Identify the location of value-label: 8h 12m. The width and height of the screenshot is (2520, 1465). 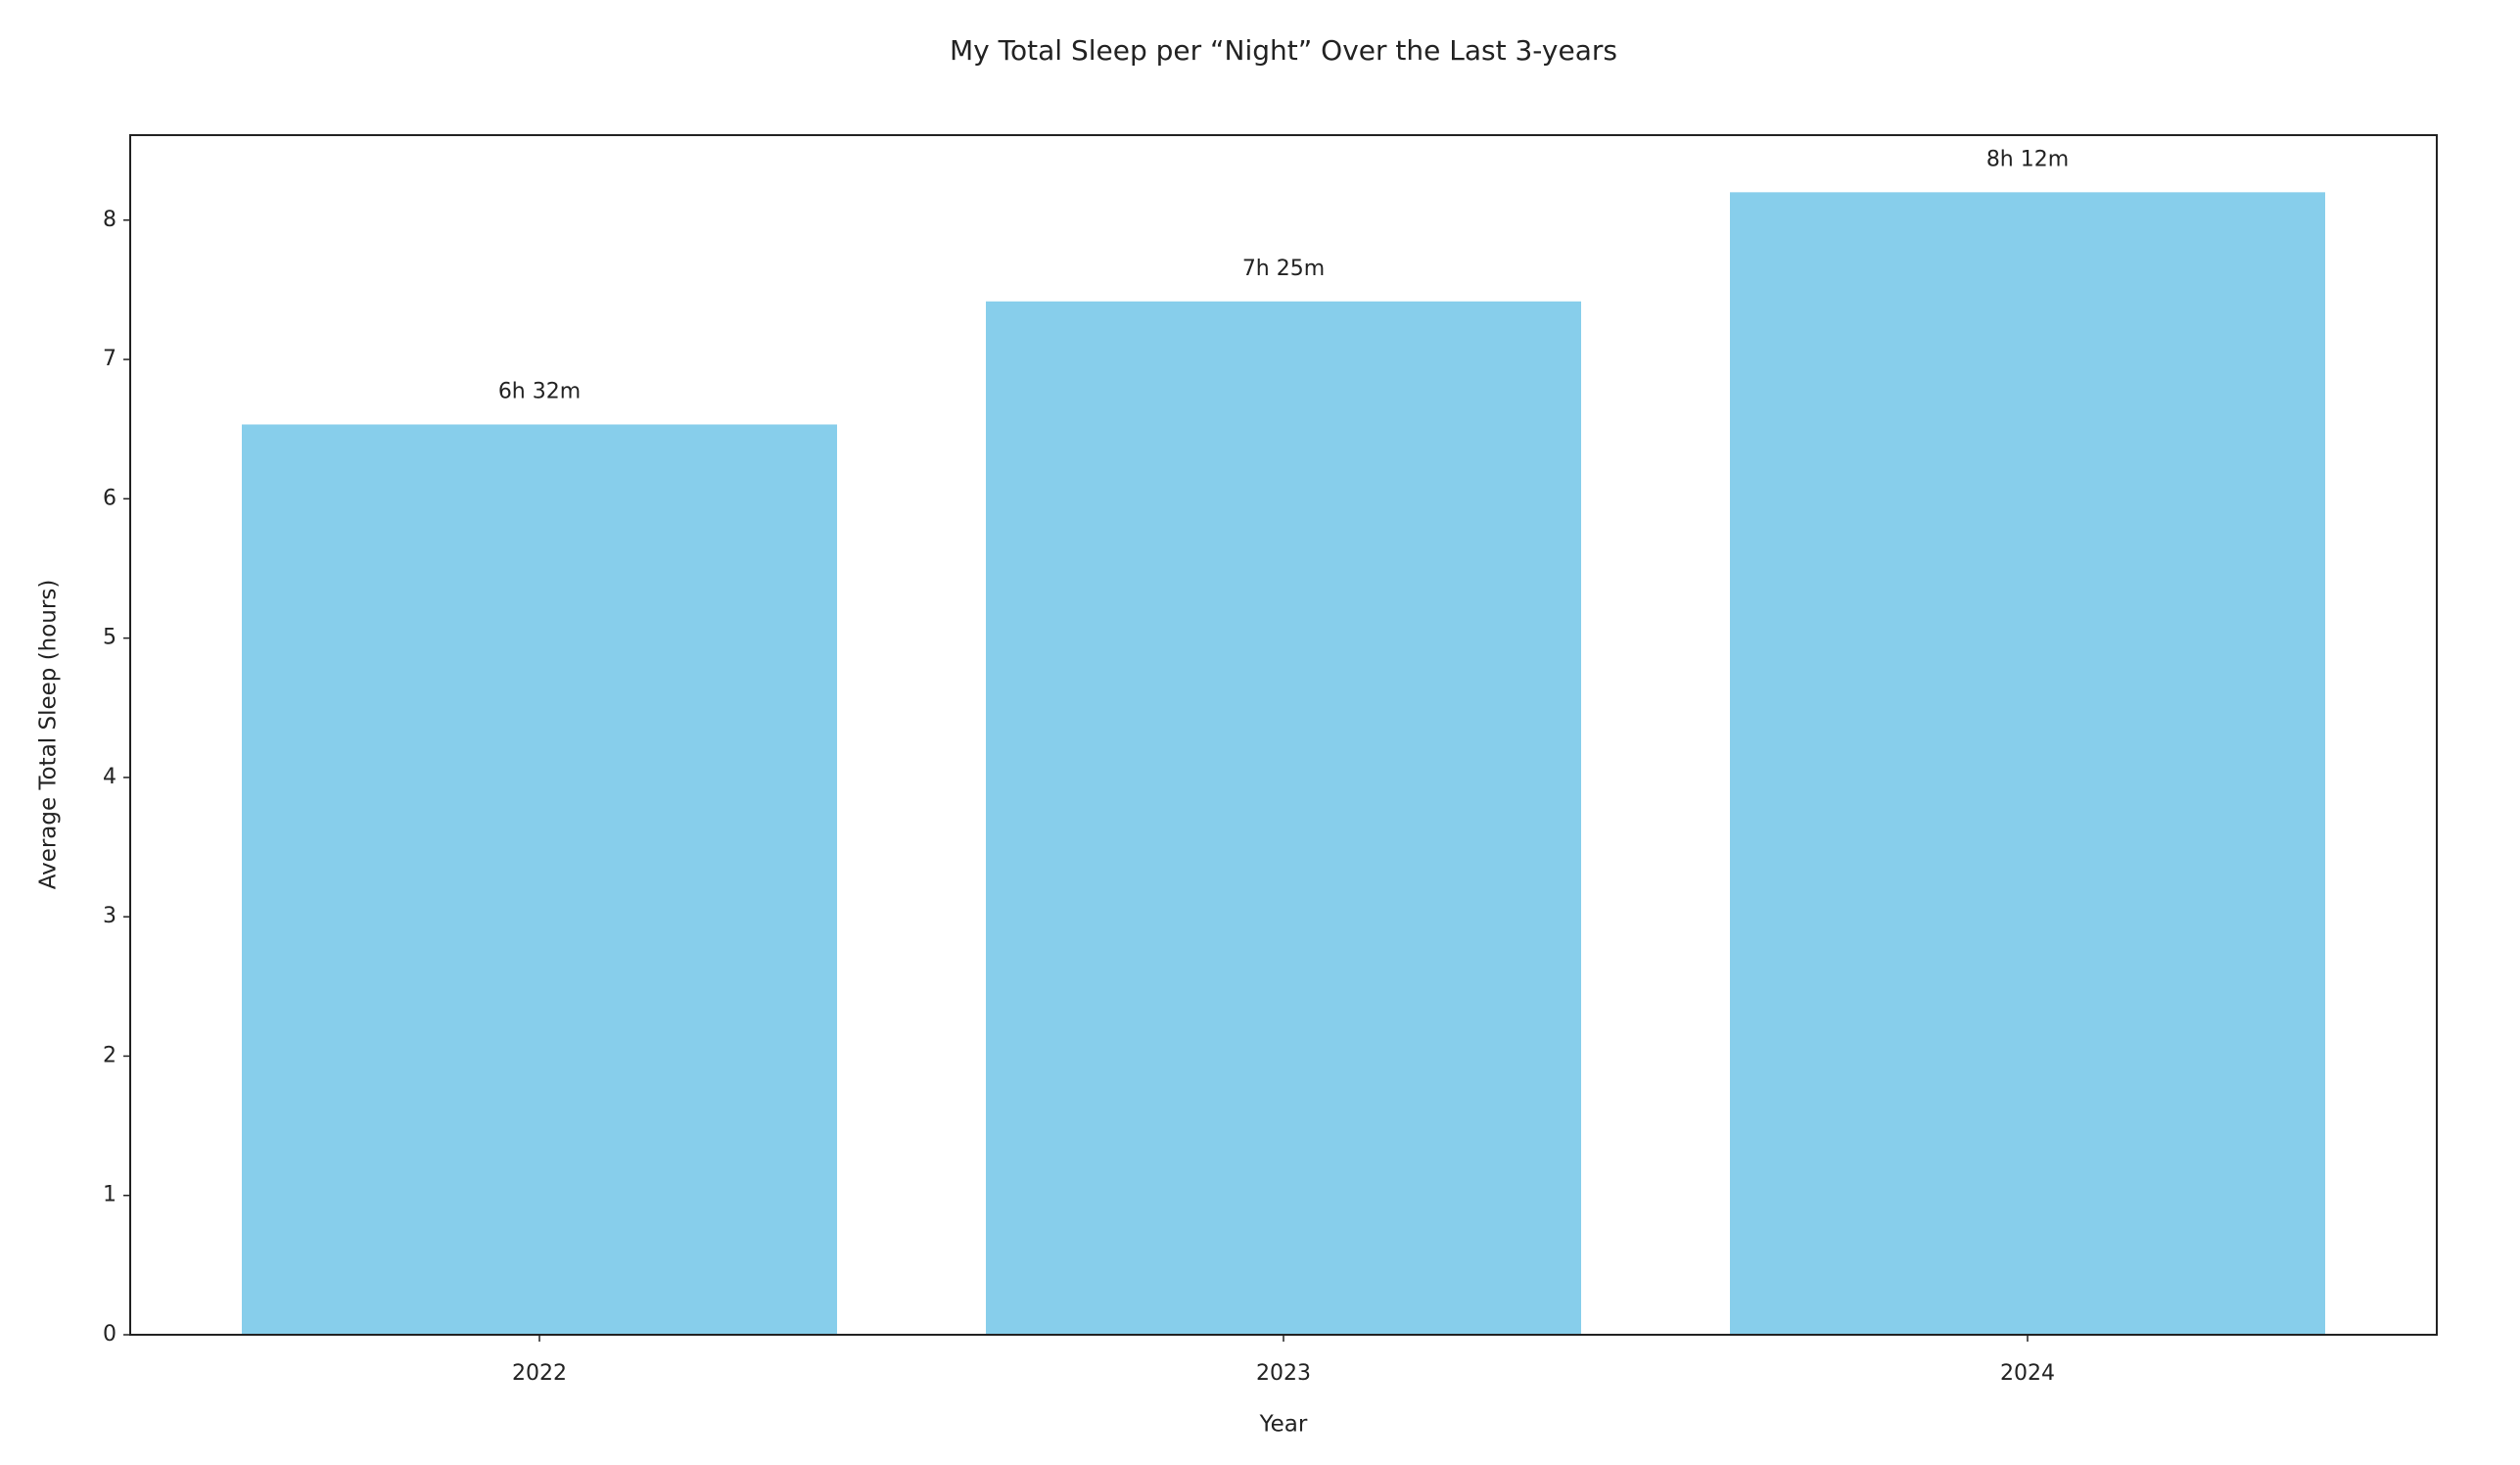
(2027, 159).